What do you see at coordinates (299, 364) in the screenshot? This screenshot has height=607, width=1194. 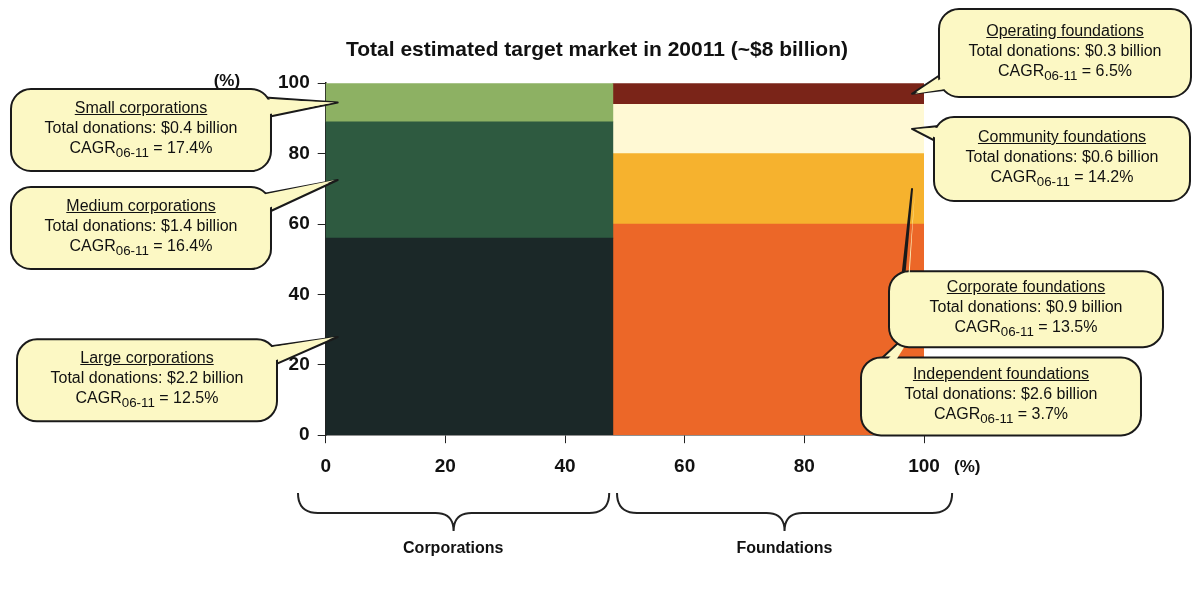 I see `y-tick-label: 20` at bounding box center [299, 364].